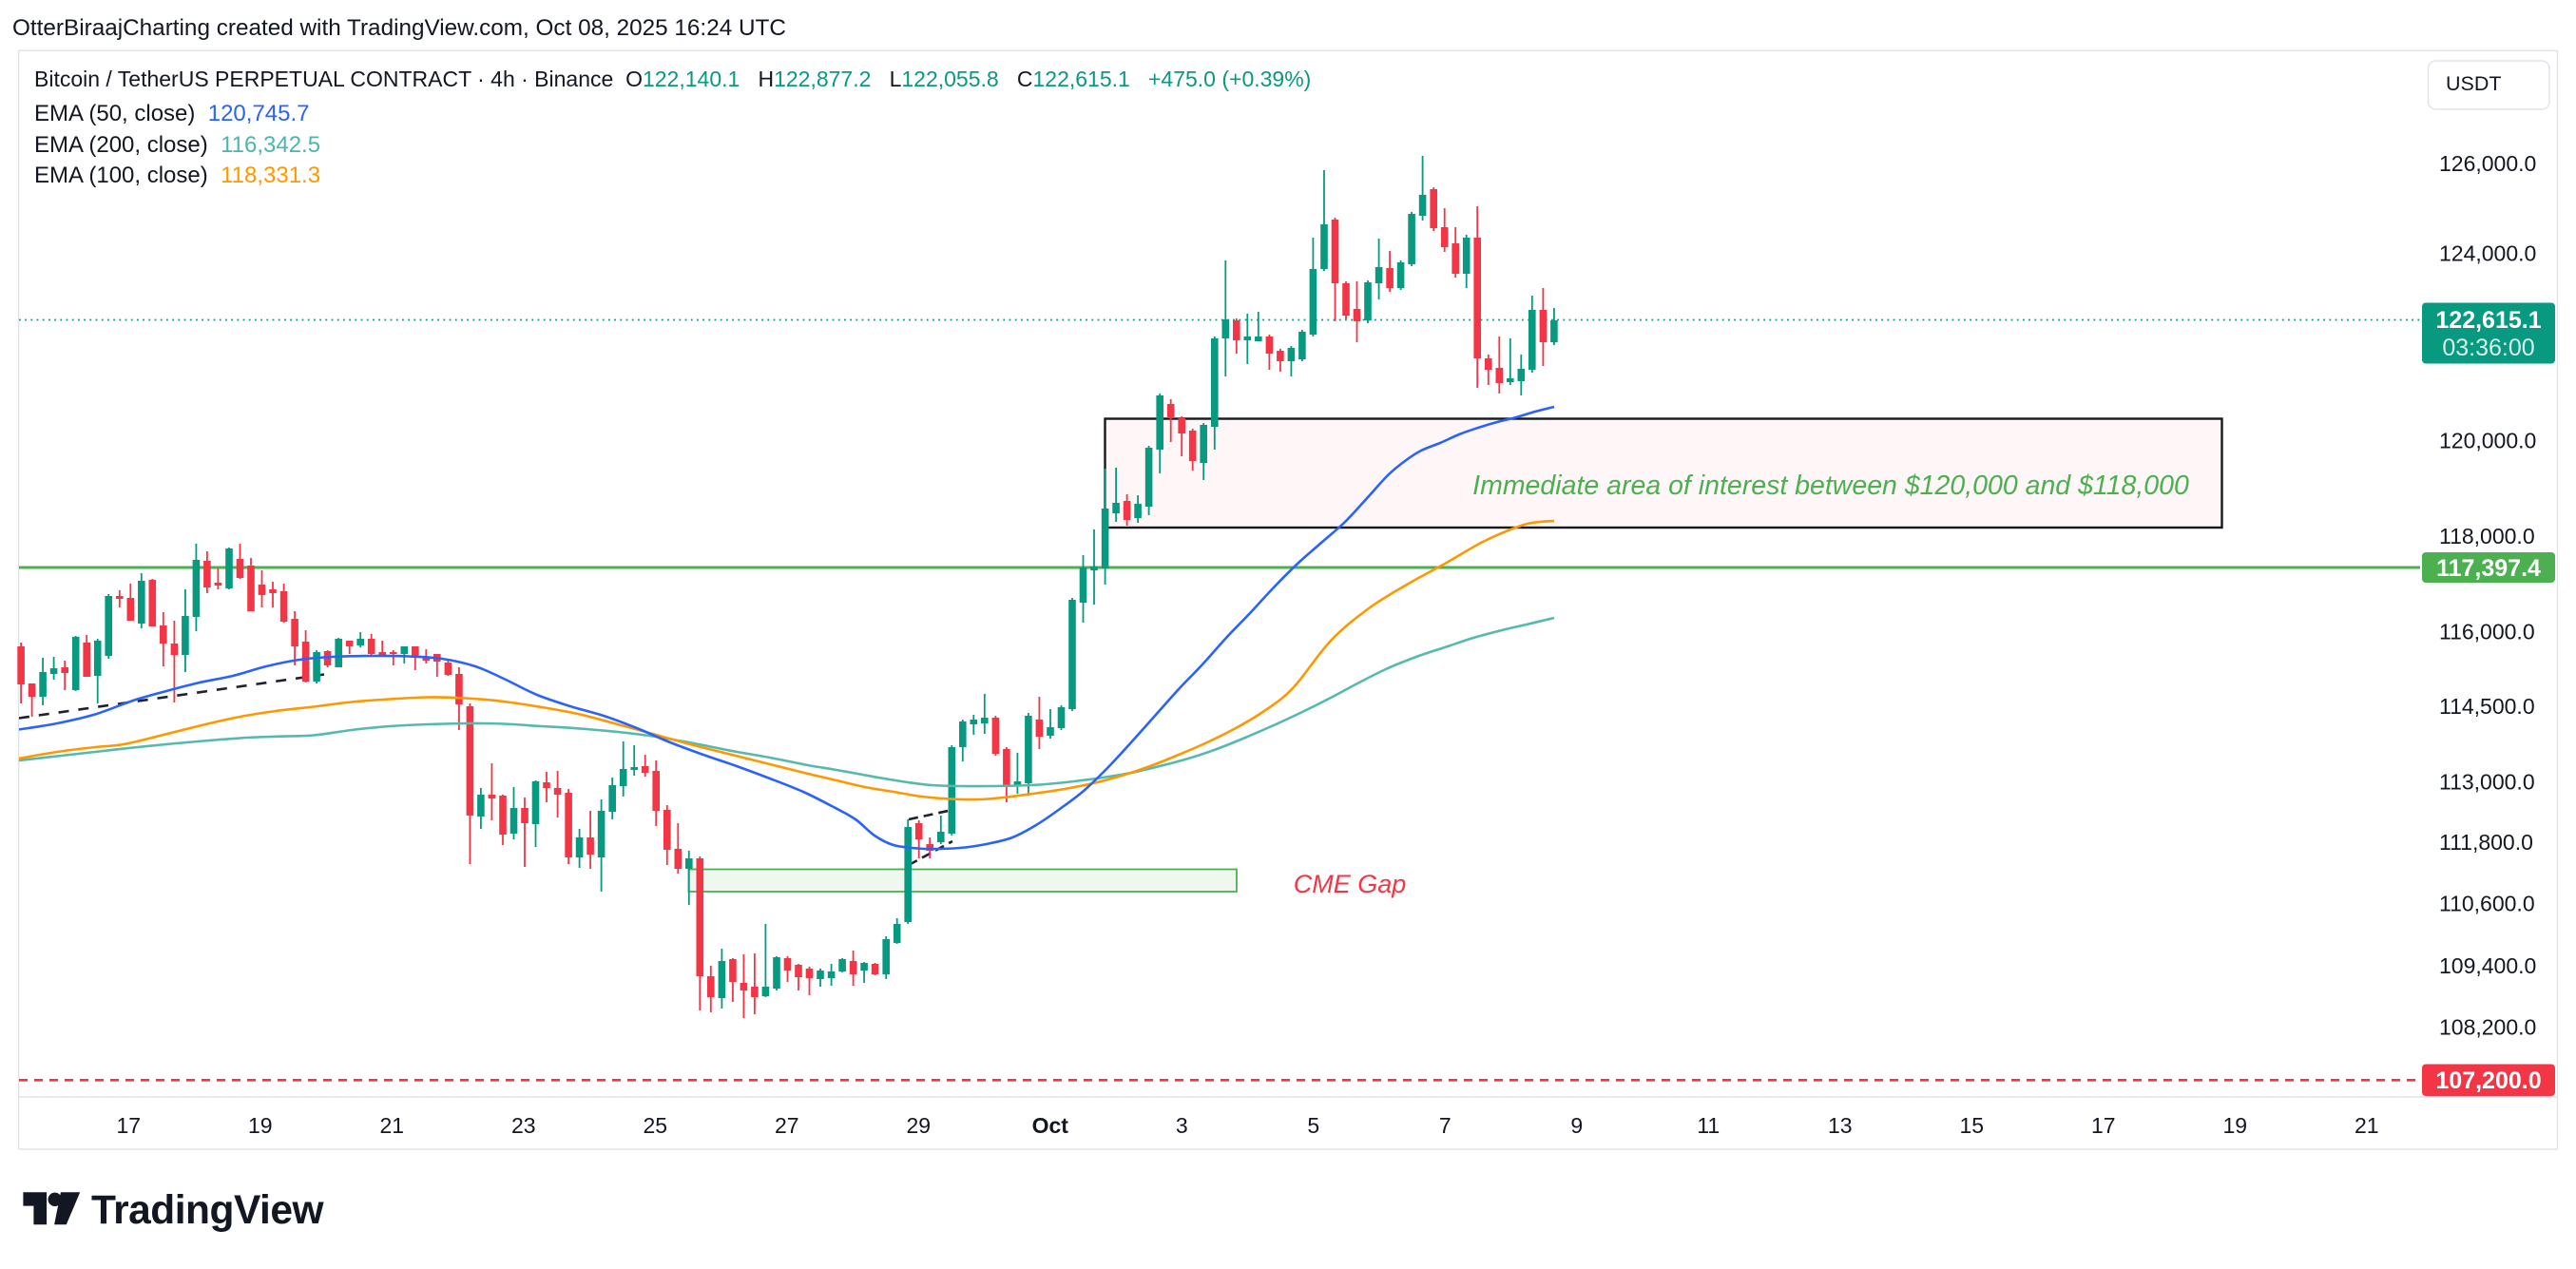  Describe the element at coordinates (2488, 568) in the screenshot. I see `svg-text: 117,397.4` at that location.